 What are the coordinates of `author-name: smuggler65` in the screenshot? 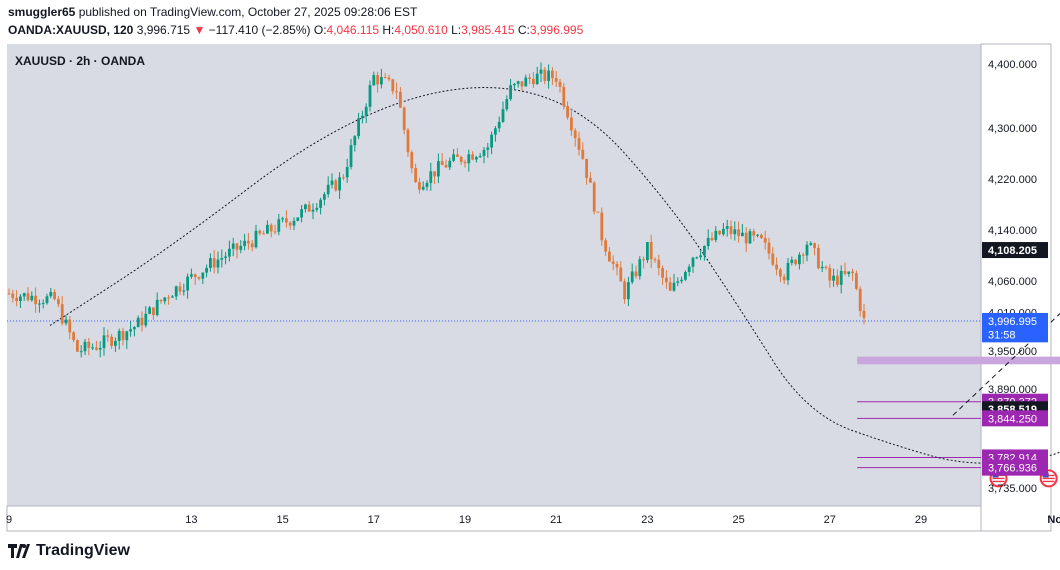 It's located at (42, 12).